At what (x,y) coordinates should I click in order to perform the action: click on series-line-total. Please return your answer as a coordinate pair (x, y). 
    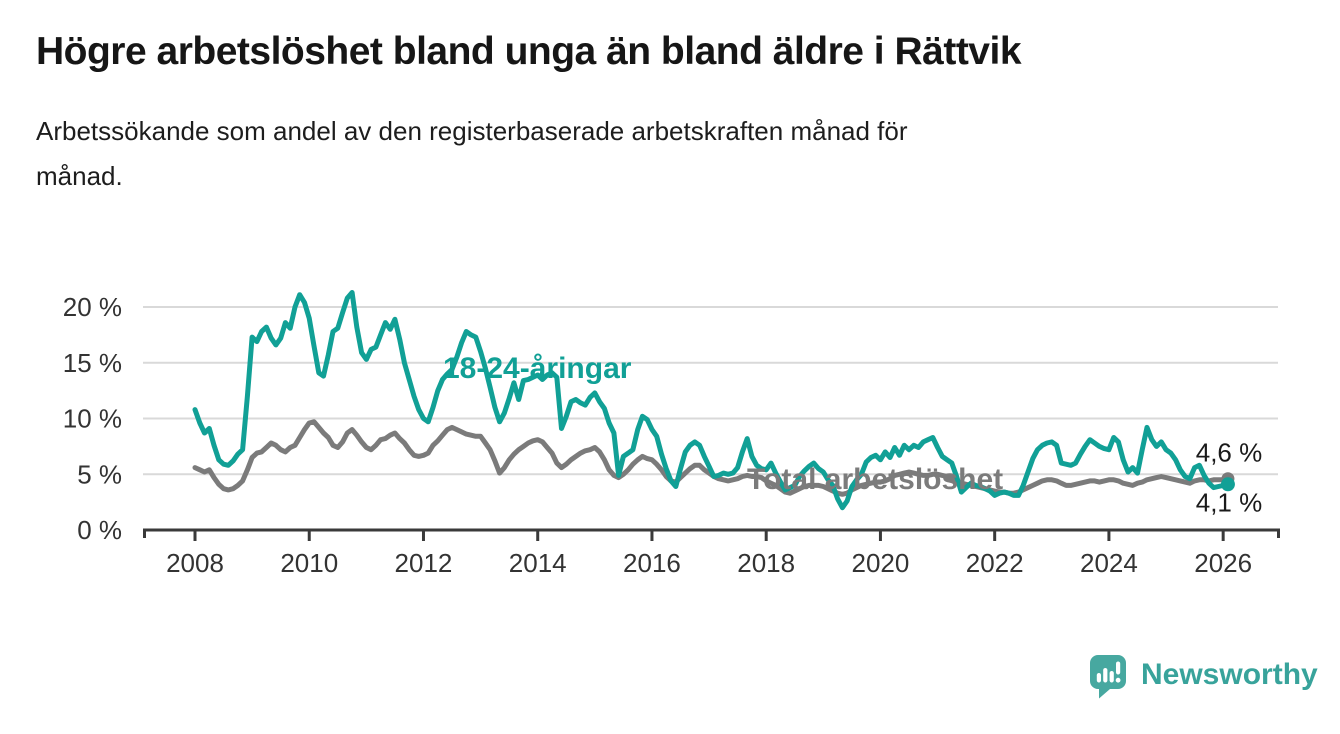
    Looking at the image, I should click on (711, 458).